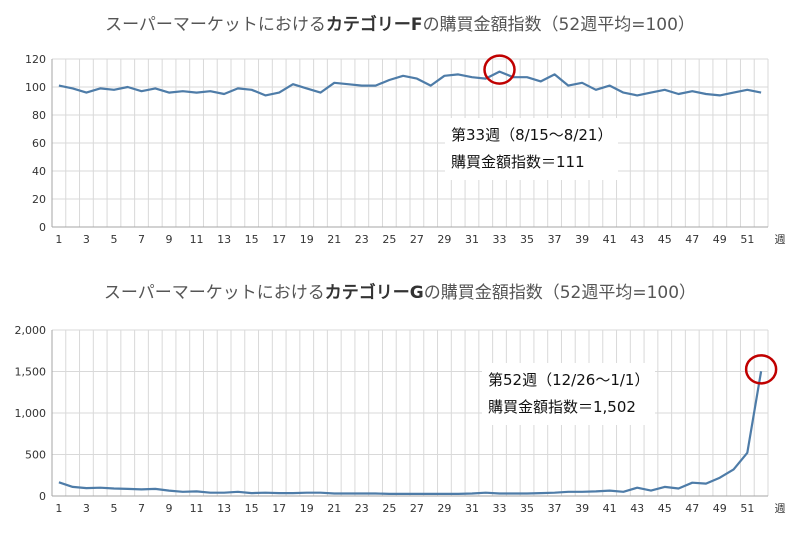 The width and height of the screenshot is (800, 533). What do you see at coordinates (569, 394) in the screenshot?
I see `annotation-box-g: 第52週（12/26～1/1） 購買金額指数＝1,502` at bounding box center [569, 394].